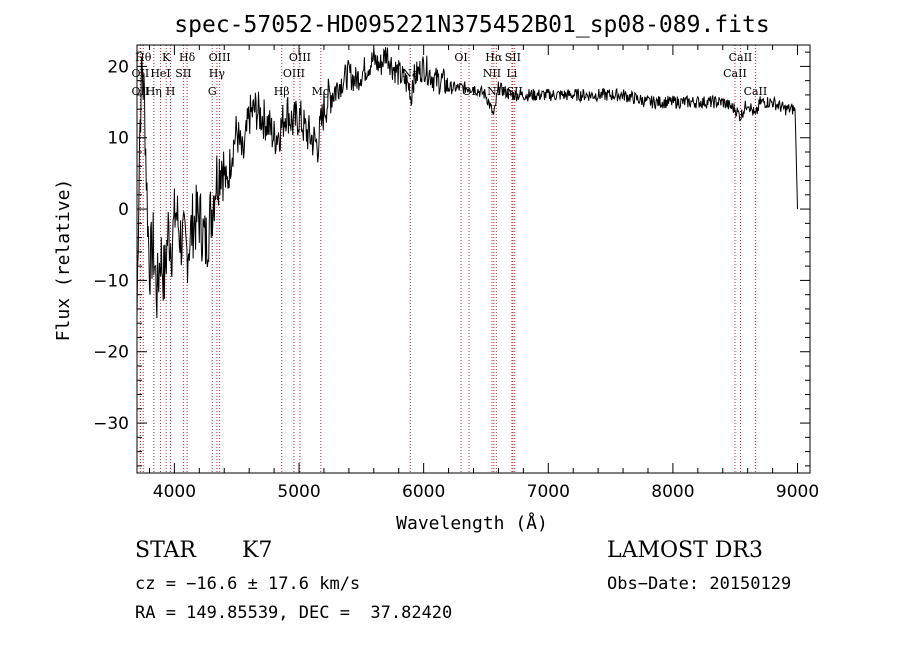 The width and height of the screenshot is (900, 649). Describe the element at coordinates (111, 281) in the screenshot. I see `y-tick-label: −10` at that location.